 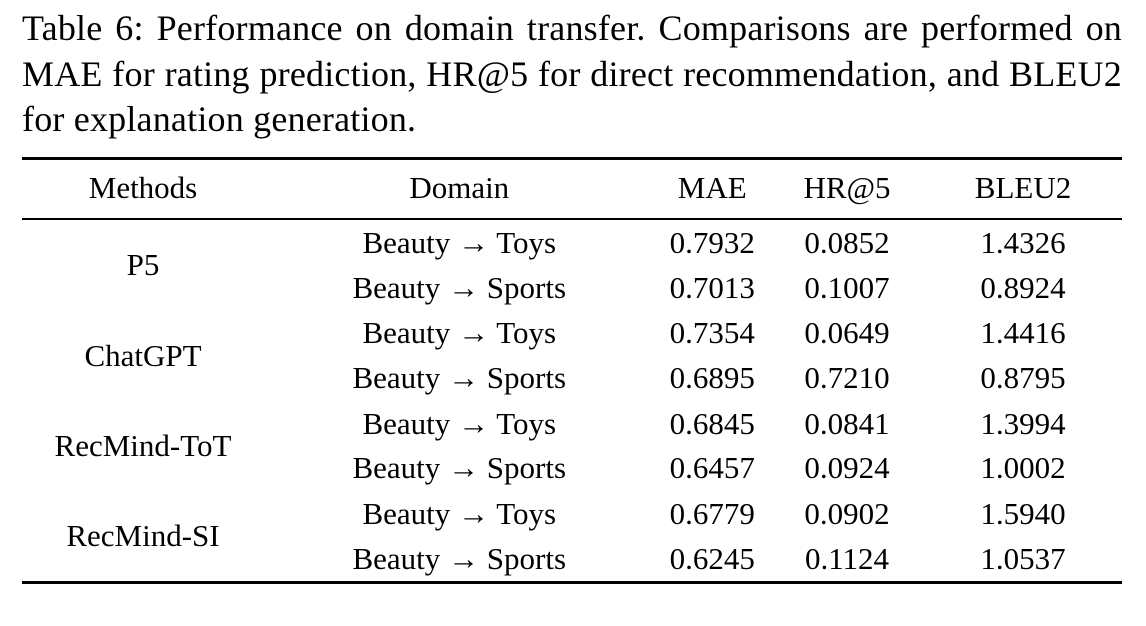 I want to click on hr5-cell: 0.0852, so click(x=847, y=243).